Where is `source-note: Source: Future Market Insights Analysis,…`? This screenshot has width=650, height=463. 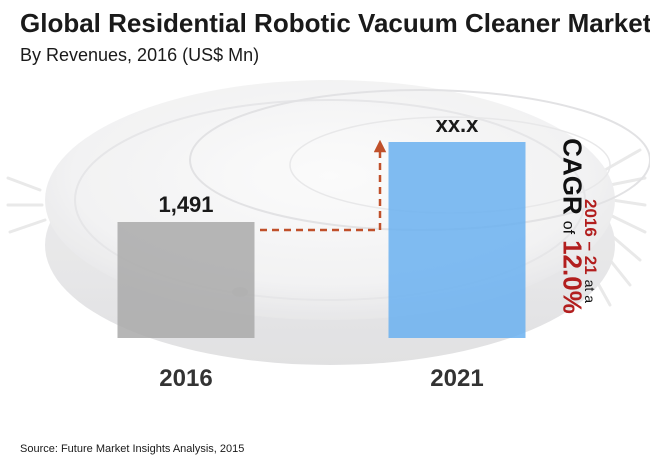
source-note: Source: Future Market Insights Analysis,… is located at coordinates (132, 449).